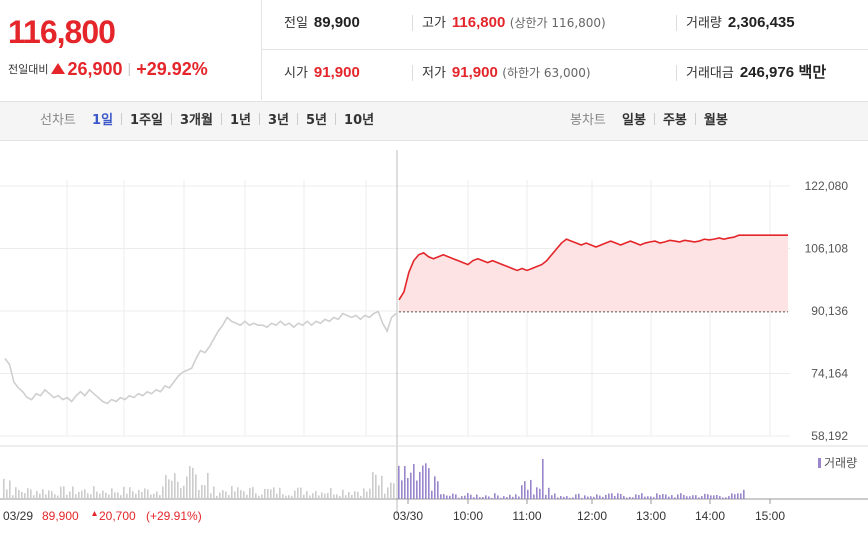  Describe the element at coordinates (829, 374) in the screenshot. I see `y-tick-label: 74,164` at that location.